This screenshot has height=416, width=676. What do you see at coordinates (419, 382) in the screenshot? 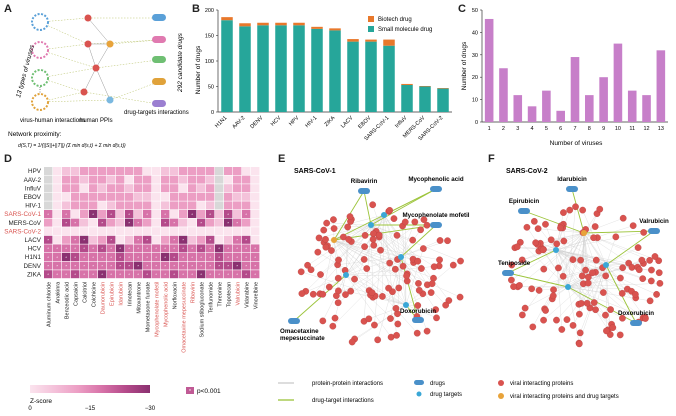
I see `drug-capsule-icon` at bounding box center [419, 382].